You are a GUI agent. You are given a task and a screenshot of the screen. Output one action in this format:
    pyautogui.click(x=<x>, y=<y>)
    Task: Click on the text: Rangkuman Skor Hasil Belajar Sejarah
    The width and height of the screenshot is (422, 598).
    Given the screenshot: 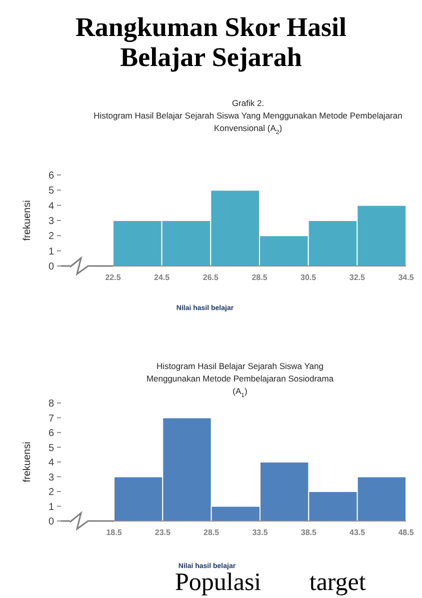 What is the action you would take?
    pyautogui.click(x=211, y=42)
    